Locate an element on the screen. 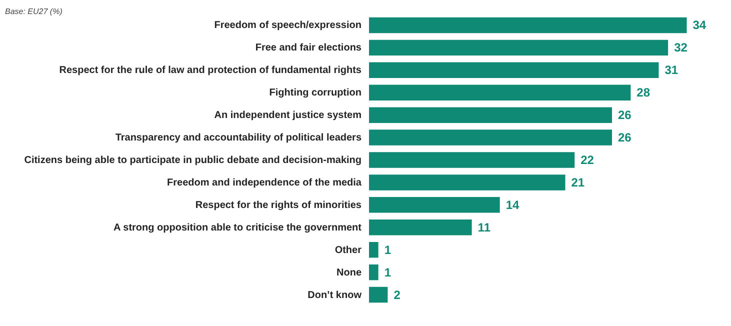 The height and width of the screenshot is (326, 731). y-tick-label: Respect for the rights of minorities is located at coordinates (278, 205).